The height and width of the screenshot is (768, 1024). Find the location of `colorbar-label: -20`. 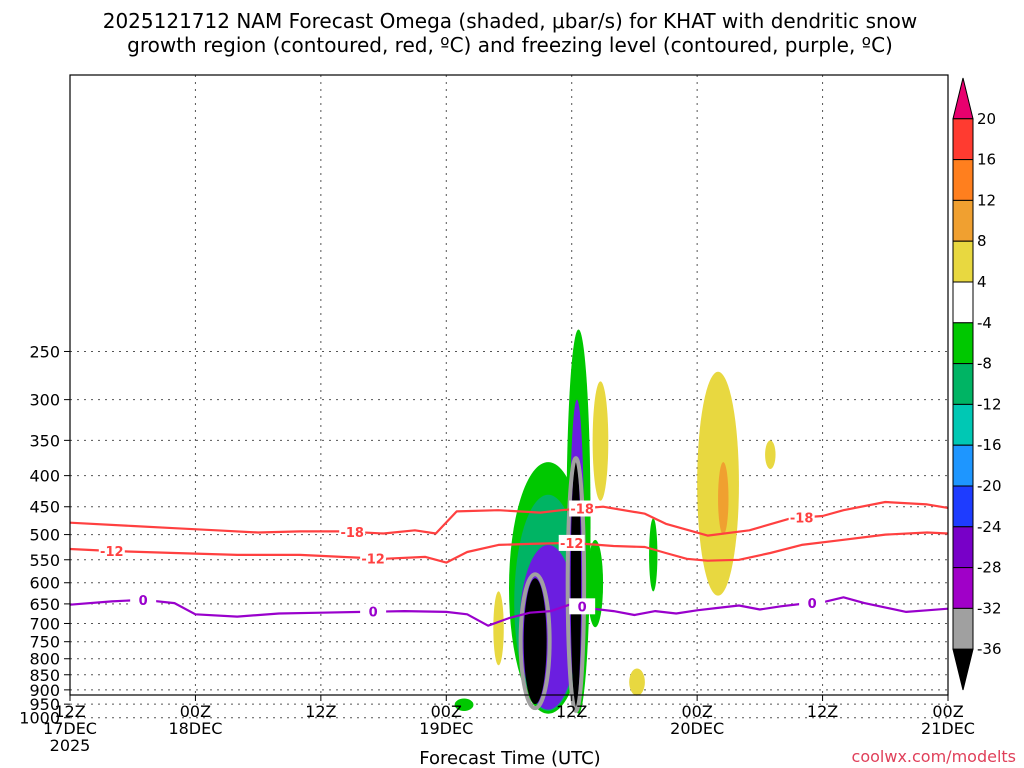

colorbar-label: -20 is located at coordinates (989, 486).